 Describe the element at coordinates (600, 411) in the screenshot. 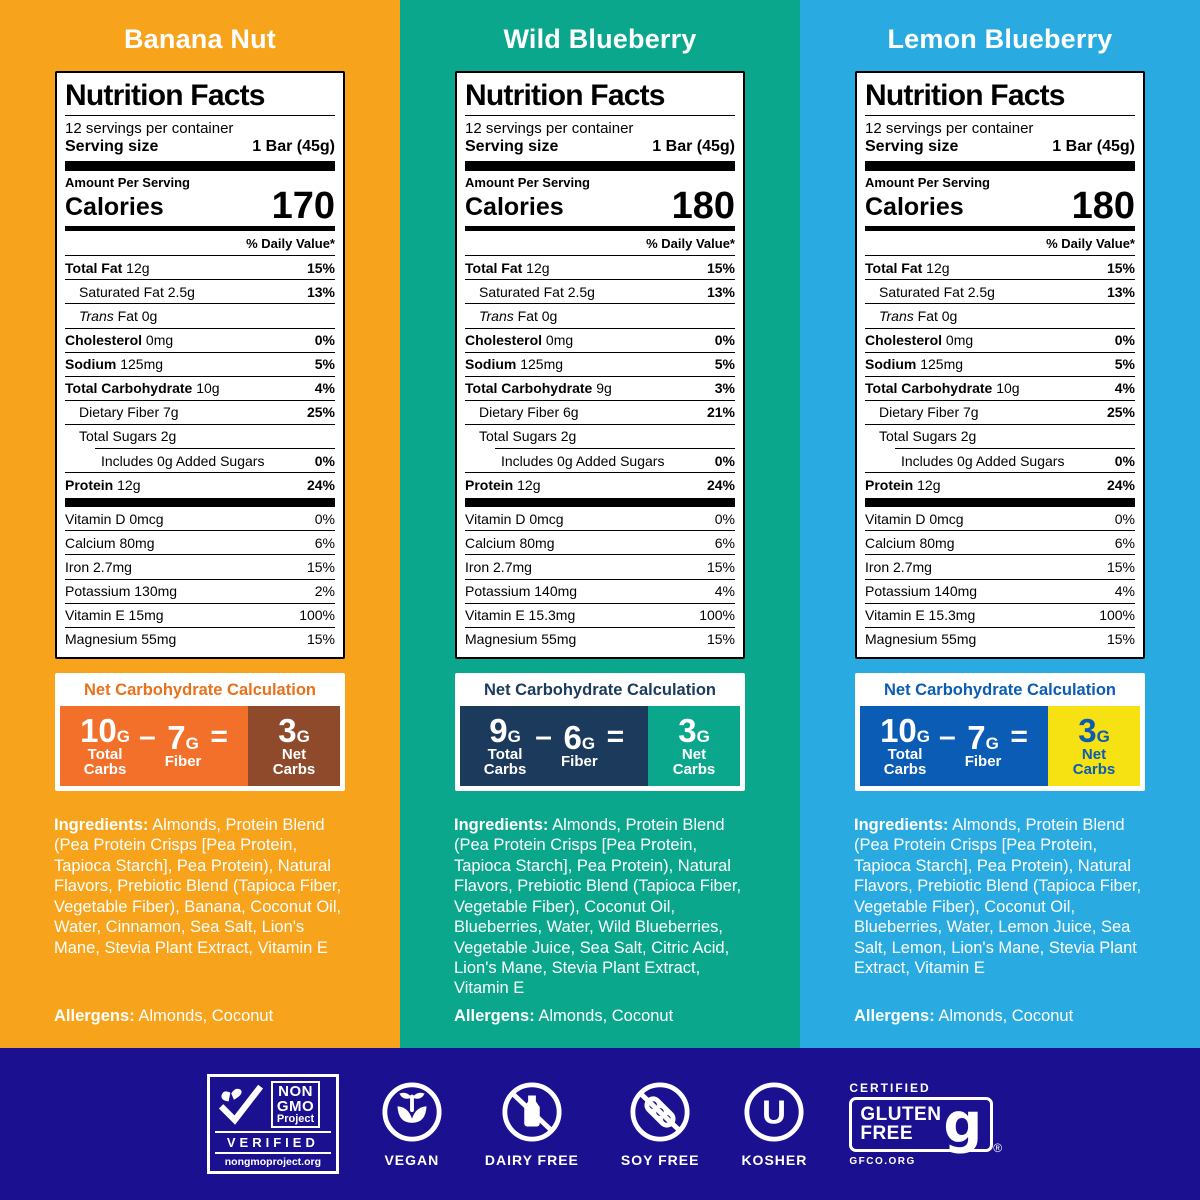

I see `nutrient-row: Dietary Fiber 6g 21%` at that location.